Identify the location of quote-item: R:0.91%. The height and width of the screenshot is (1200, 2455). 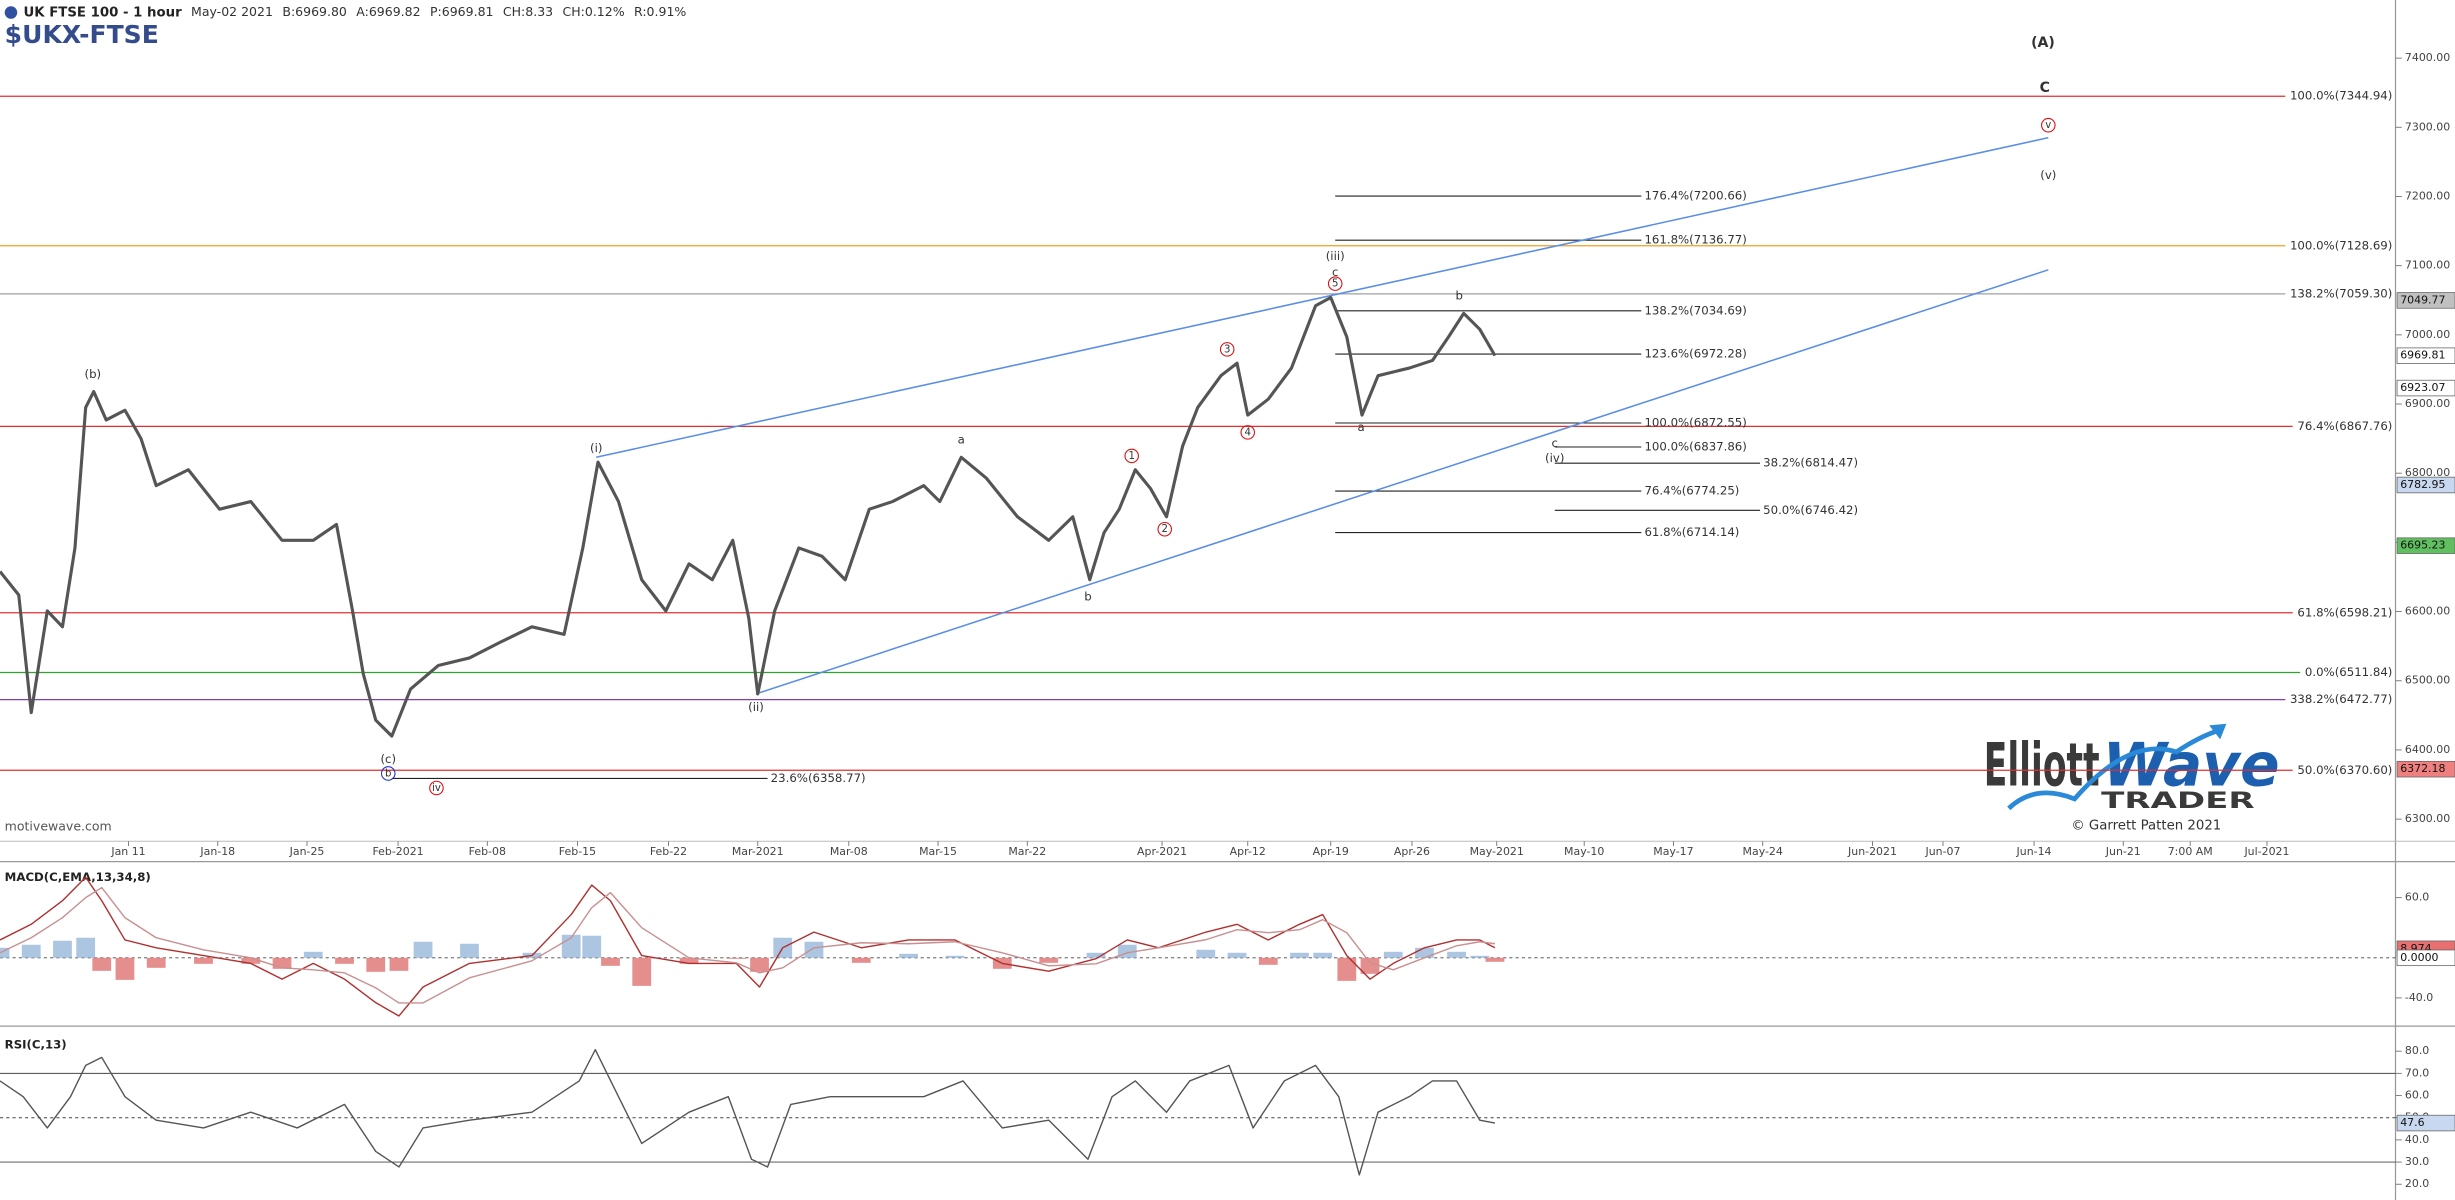
(660, 11).